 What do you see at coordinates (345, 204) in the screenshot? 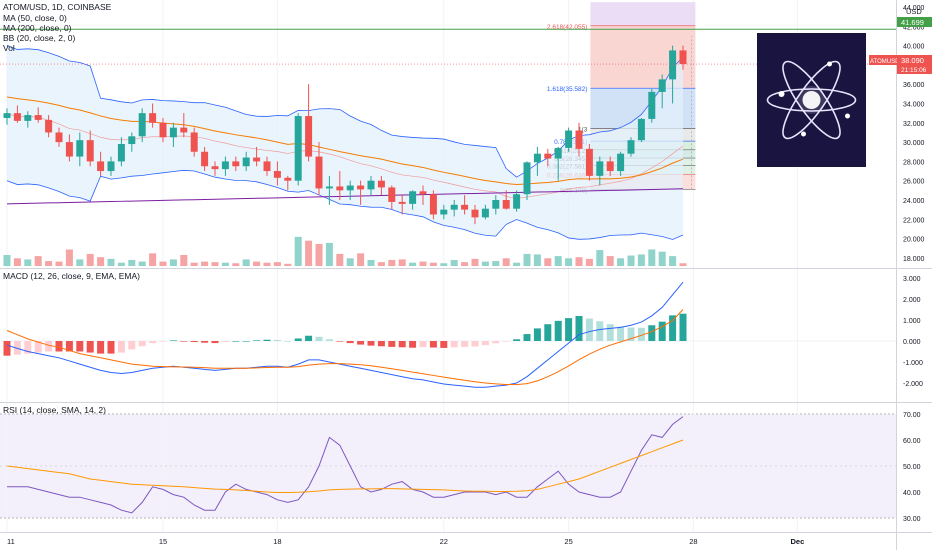
I see `bb-lower` at bounding box center [345, 204].